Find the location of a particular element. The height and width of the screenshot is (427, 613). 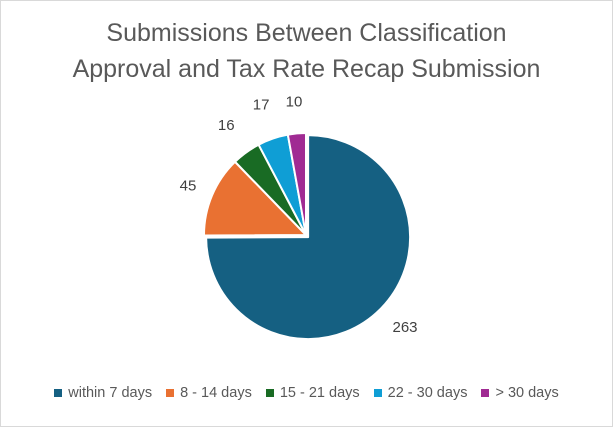

legend-item-within-7-days: within 7 days is located at coordinates (103, 393).